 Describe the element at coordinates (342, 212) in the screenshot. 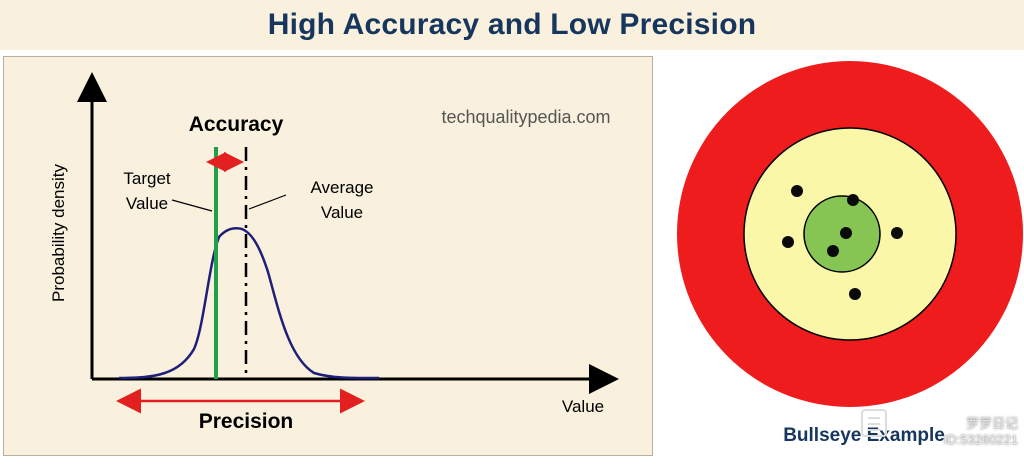

I see `average-label-line2: Value` at that location.